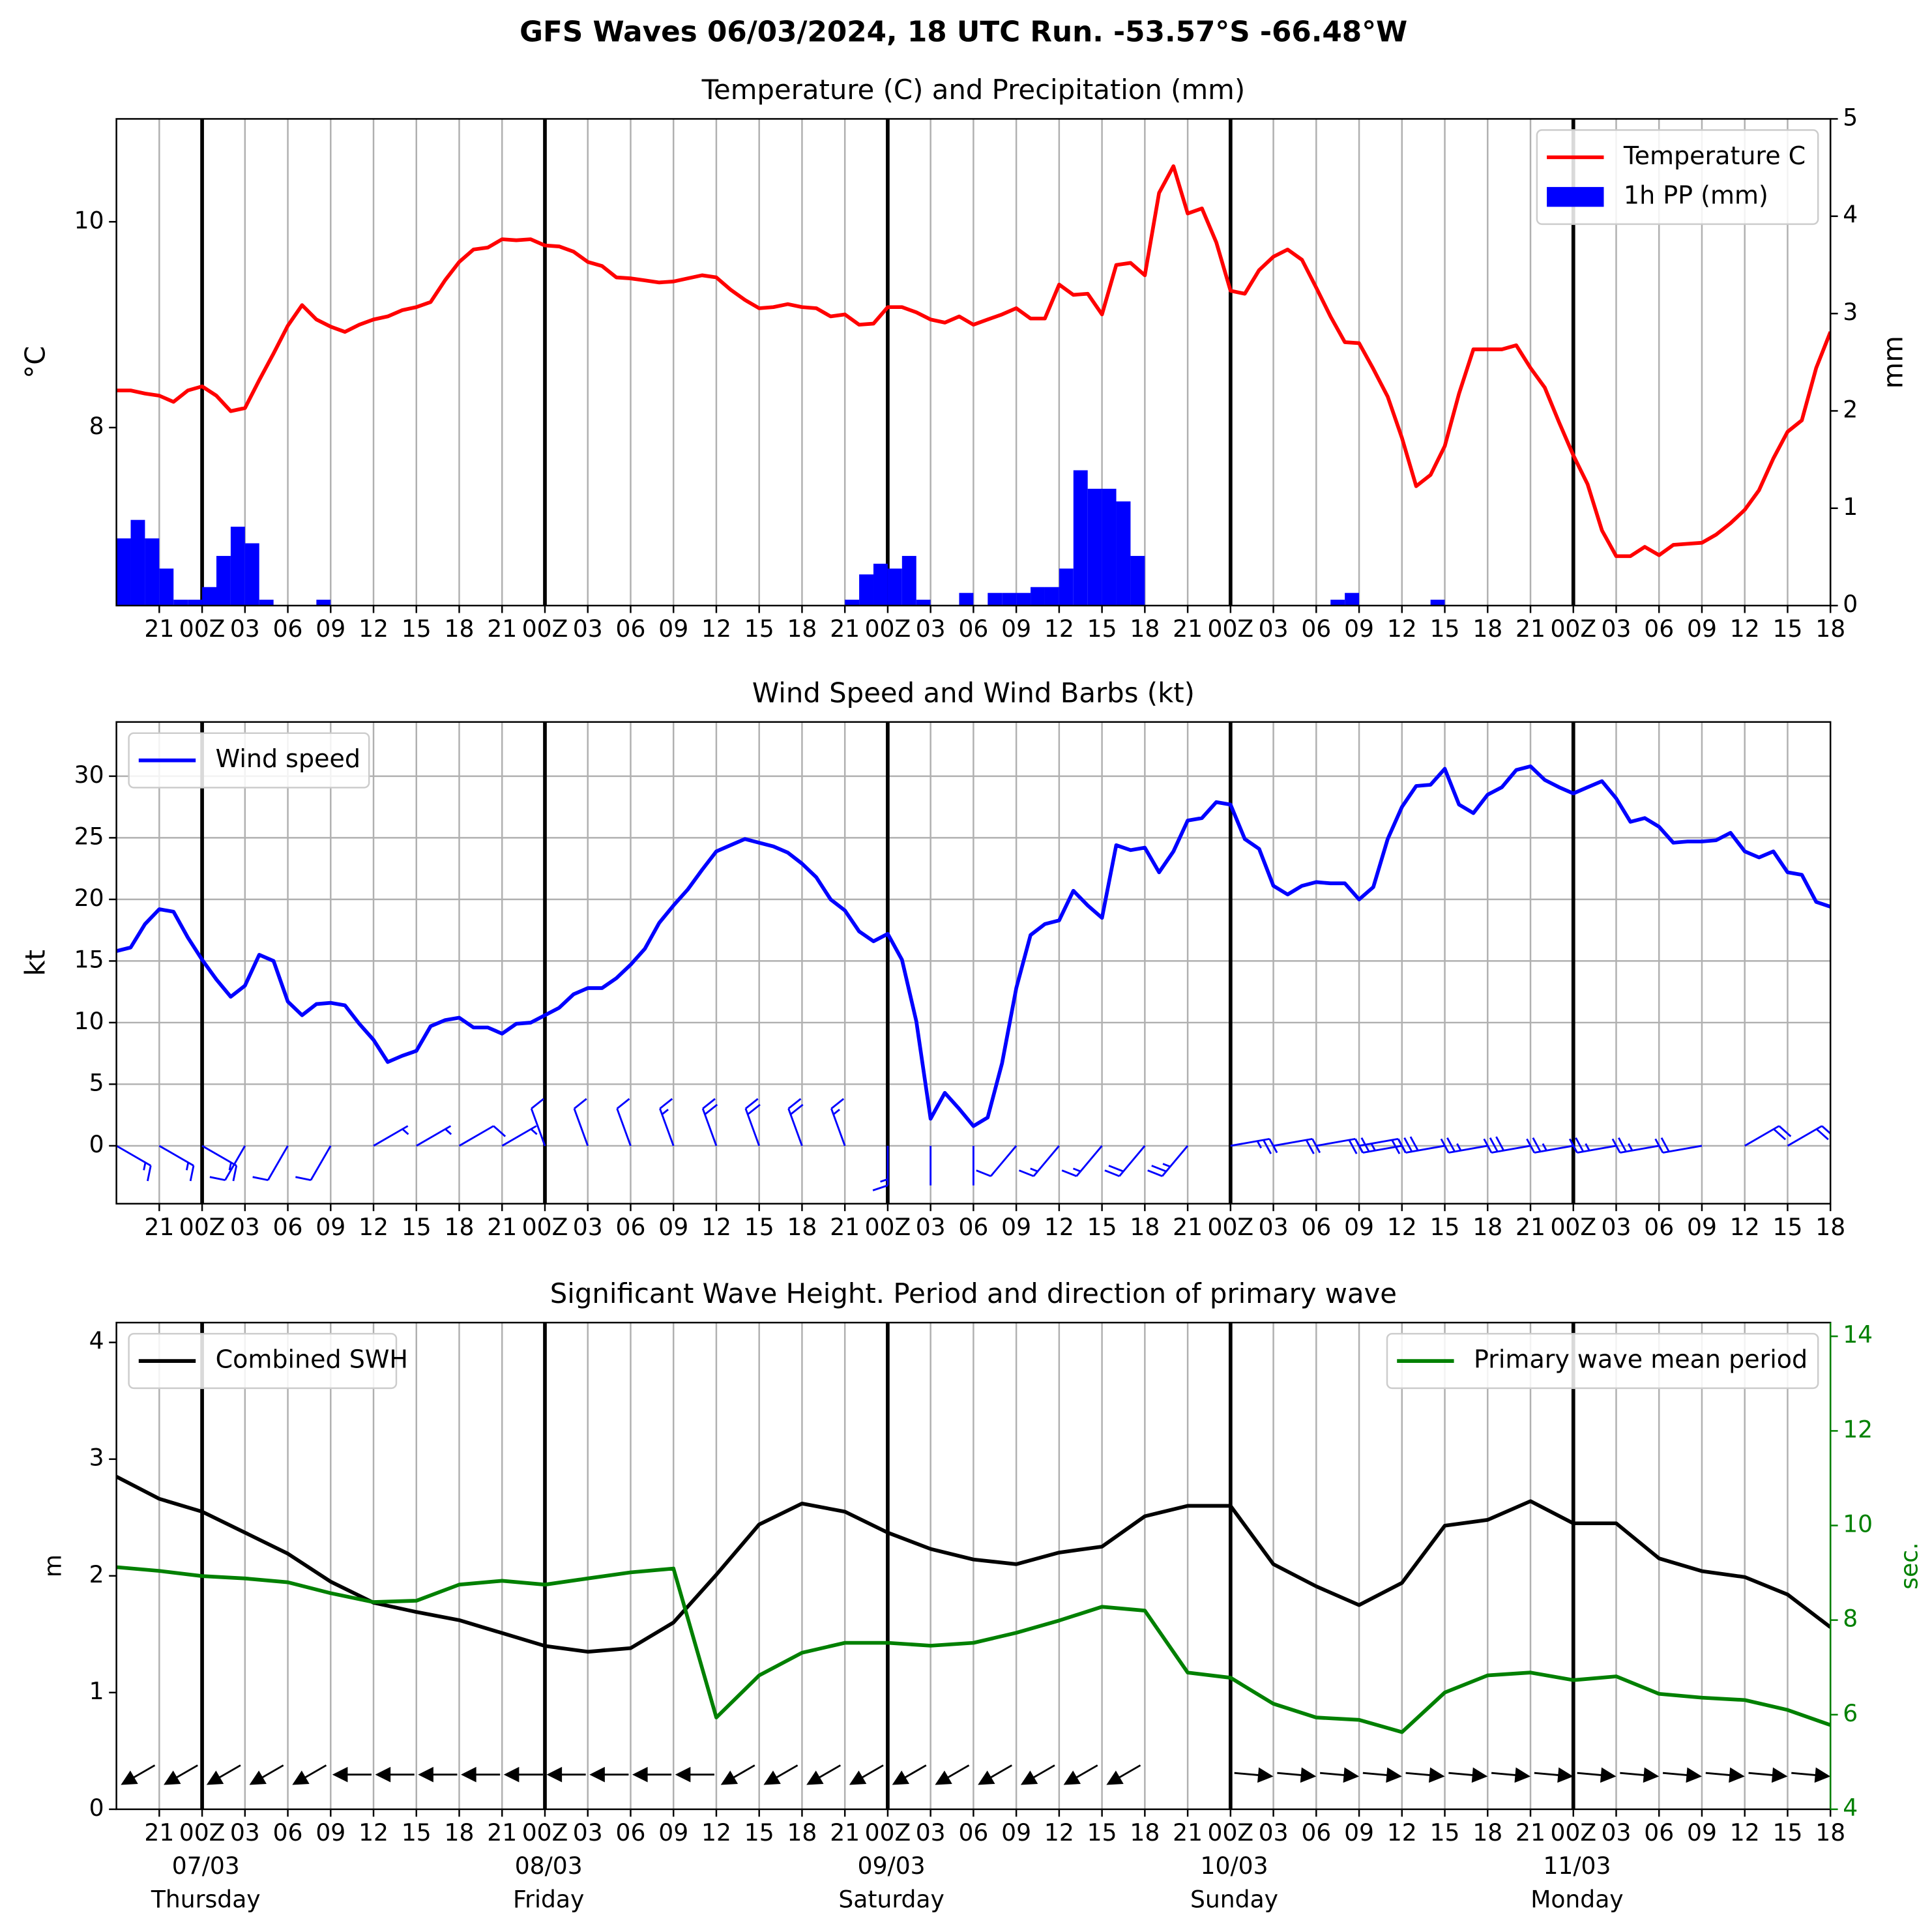 This screenshot has width=1932, height=1926. I want to click on series-line, so click(973, 1649).